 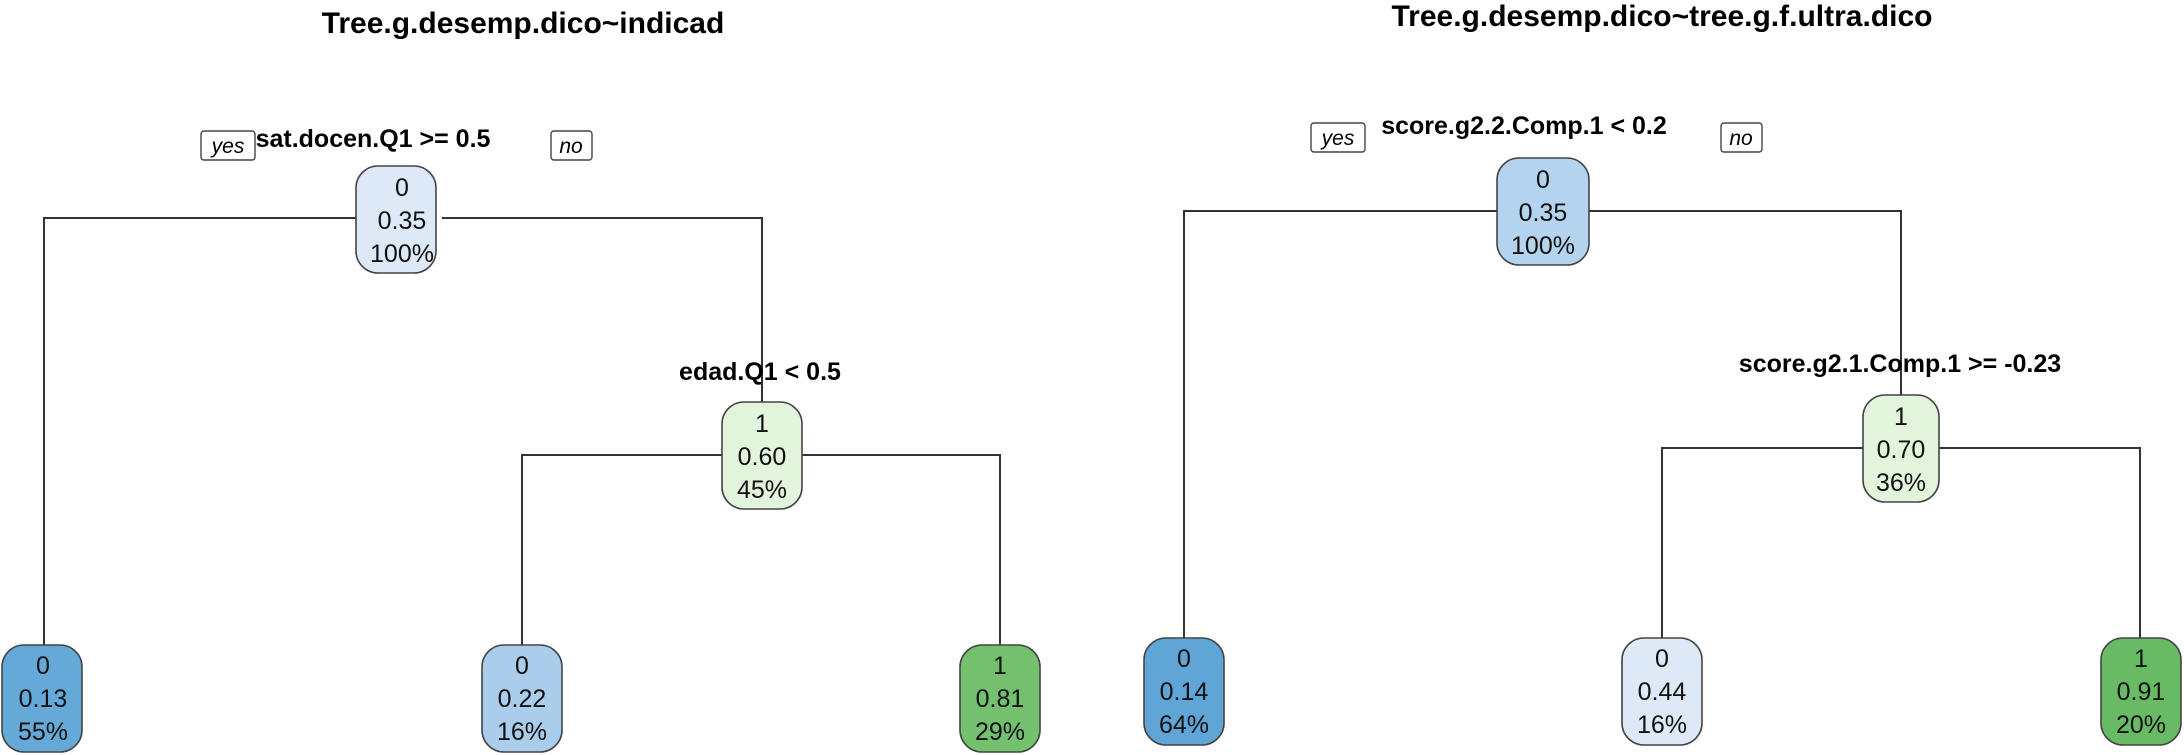 I want to click on tree-2-leaf-2-class: 0, so click(x=1662, y=659).